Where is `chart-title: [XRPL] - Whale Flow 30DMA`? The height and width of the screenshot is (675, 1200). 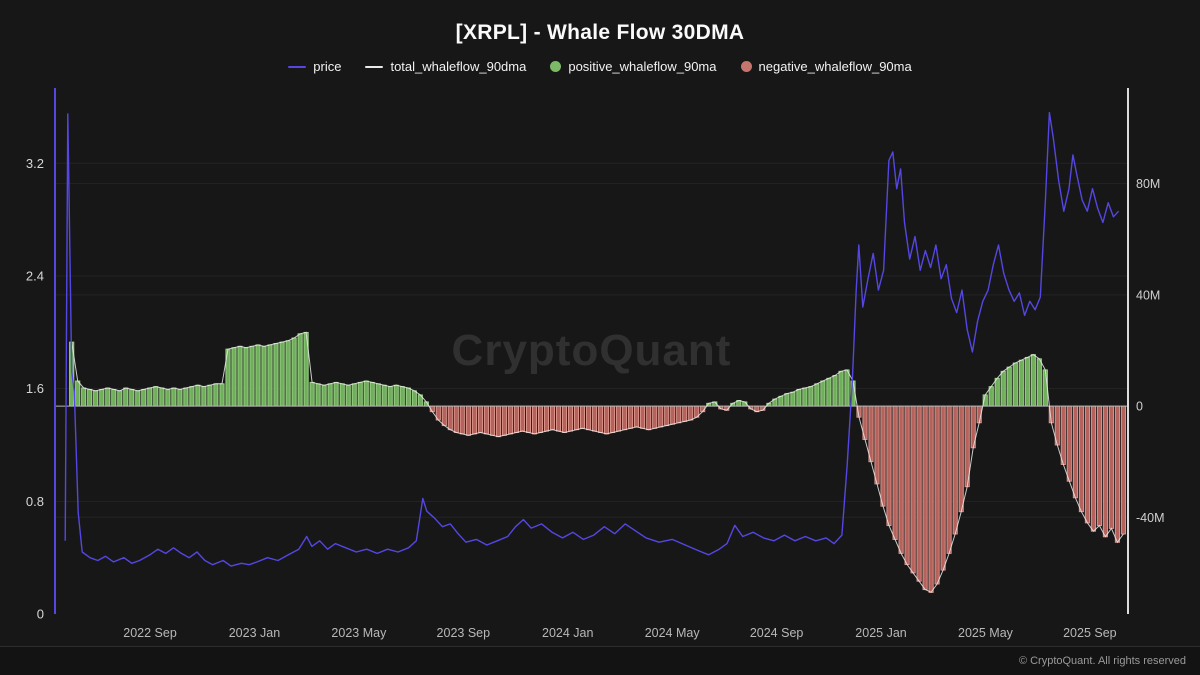
chart-title: [XRPL] - Whale Flow 30DMA is located at coordinates (600, 32).